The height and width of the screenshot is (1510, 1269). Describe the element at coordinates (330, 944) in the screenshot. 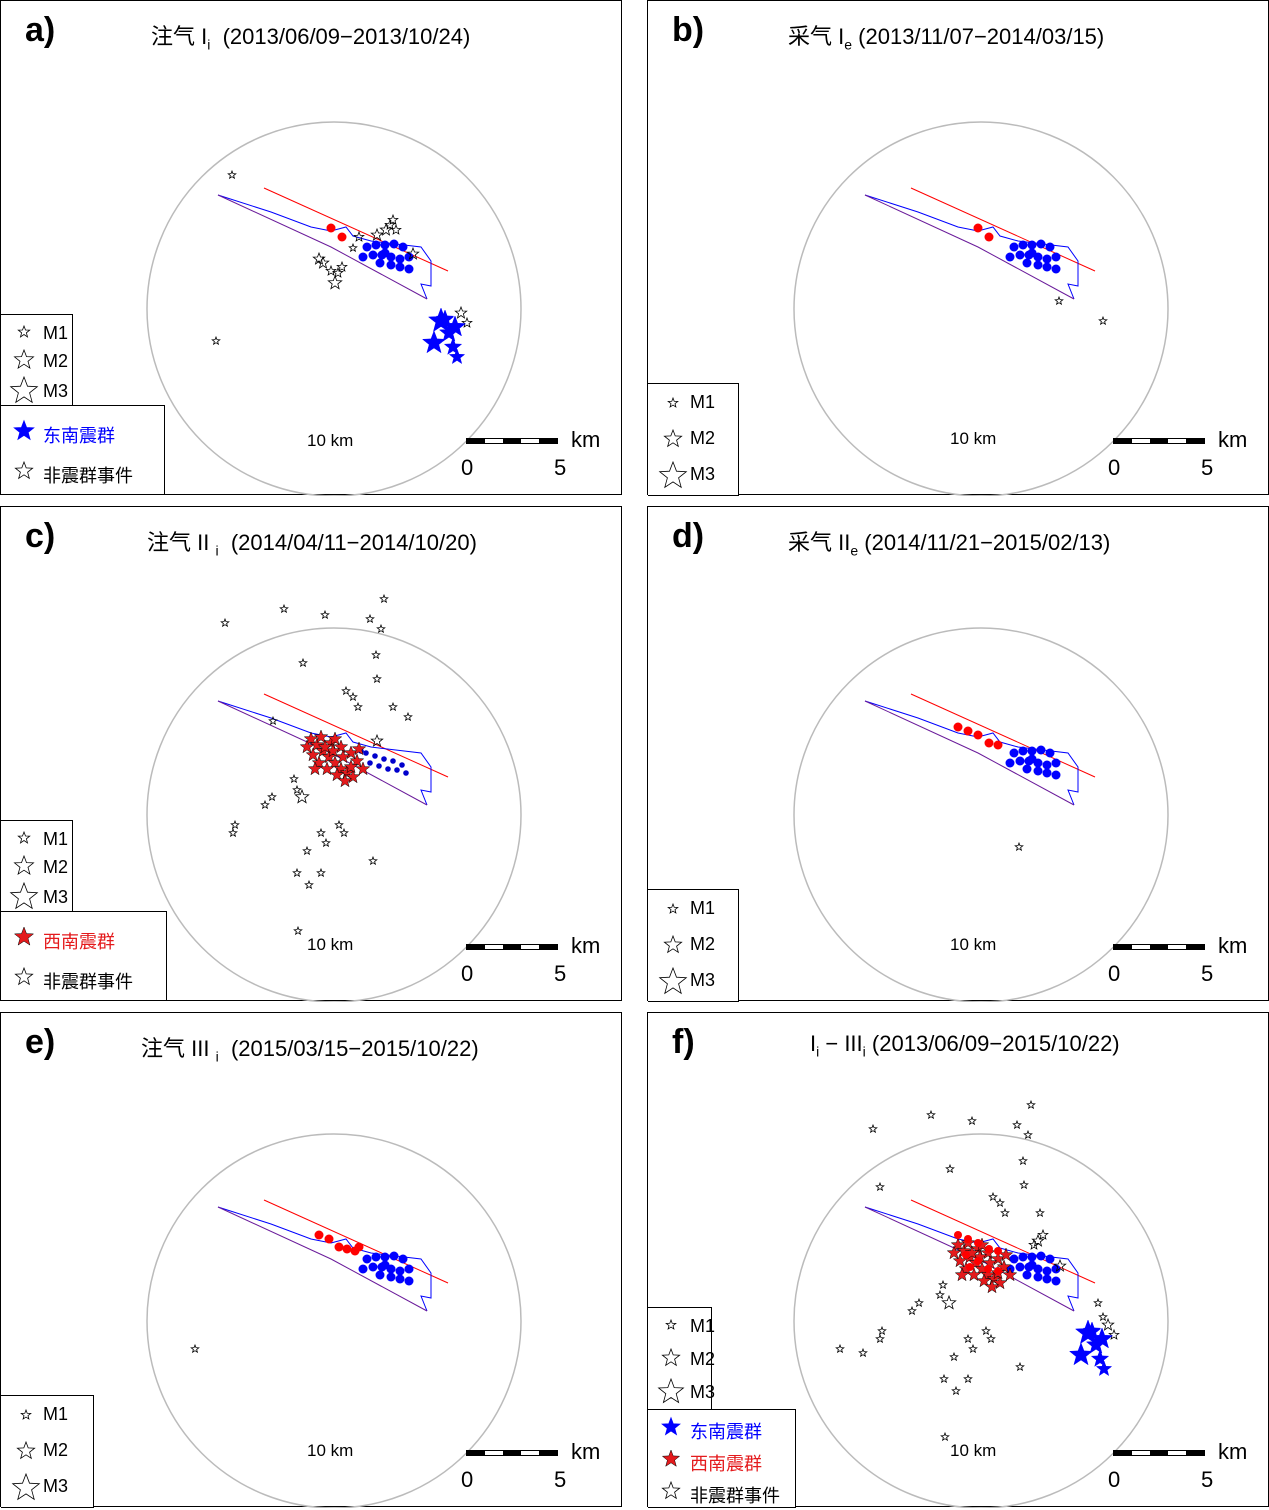

I see `circle-label: 10 km` at that location.